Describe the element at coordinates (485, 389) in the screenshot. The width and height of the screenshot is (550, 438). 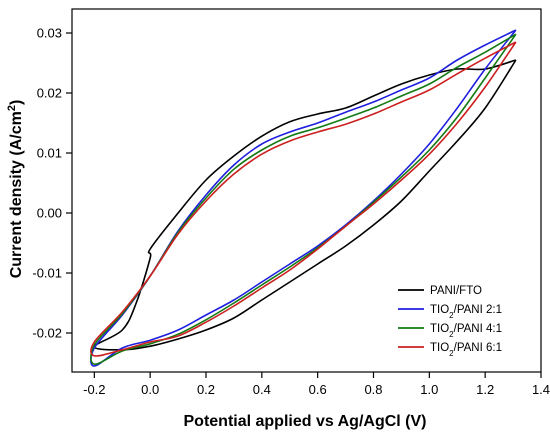
I see `x-tick-label: 1.2` at that location.